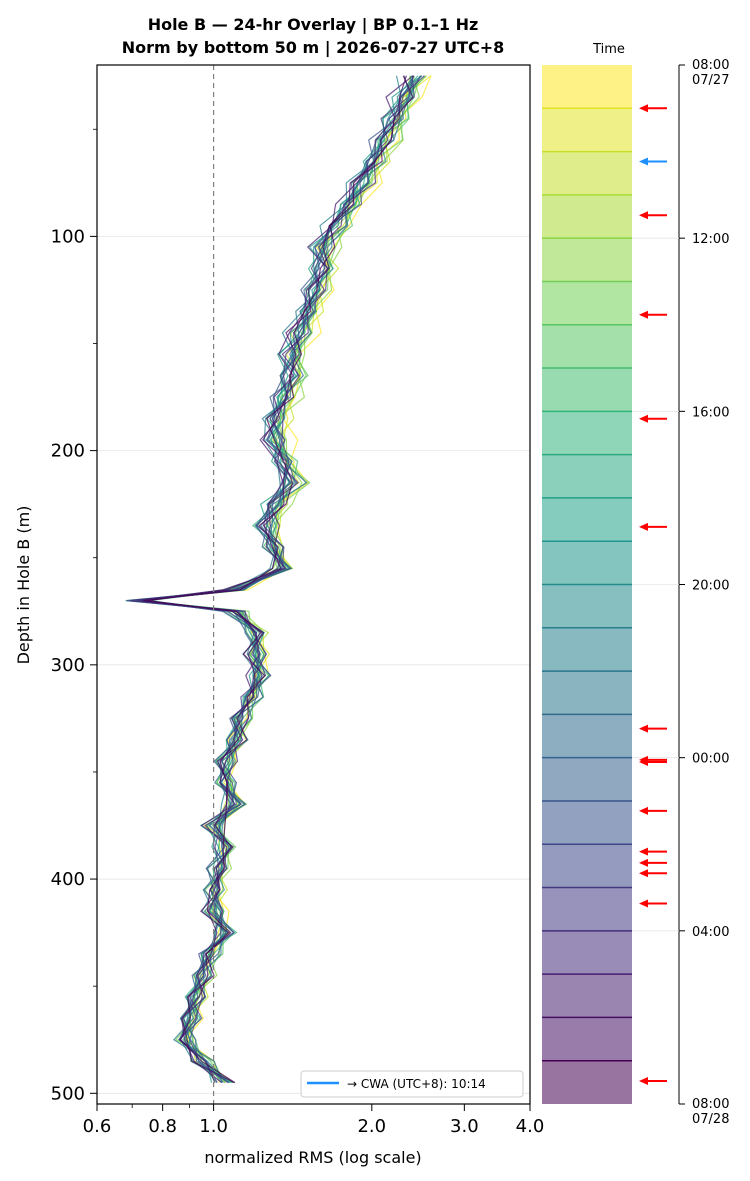 The height and width of the screenshot is (1181, 750). What do you see at coordinates (314, 1120) in the screenshot?
I see `x-axis: 0.6 0.8 1.0 2.0 3.0 4.0` at bounding box center [314, 1120].